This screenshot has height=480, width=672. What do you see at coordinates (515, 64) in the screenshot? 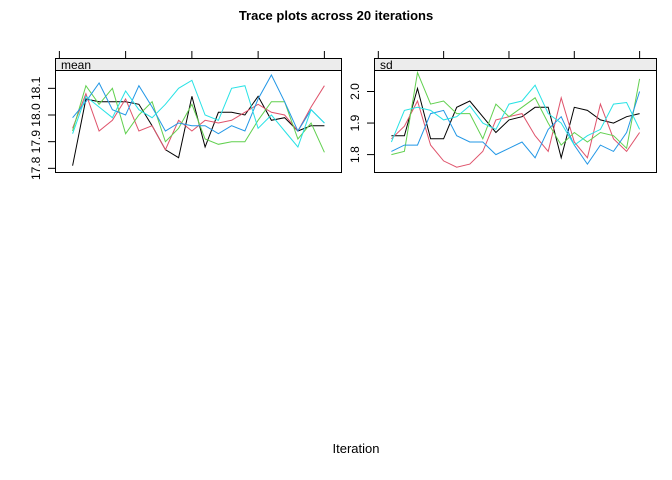
I see `strip-sd: sd` at bounding box center [515, 64].